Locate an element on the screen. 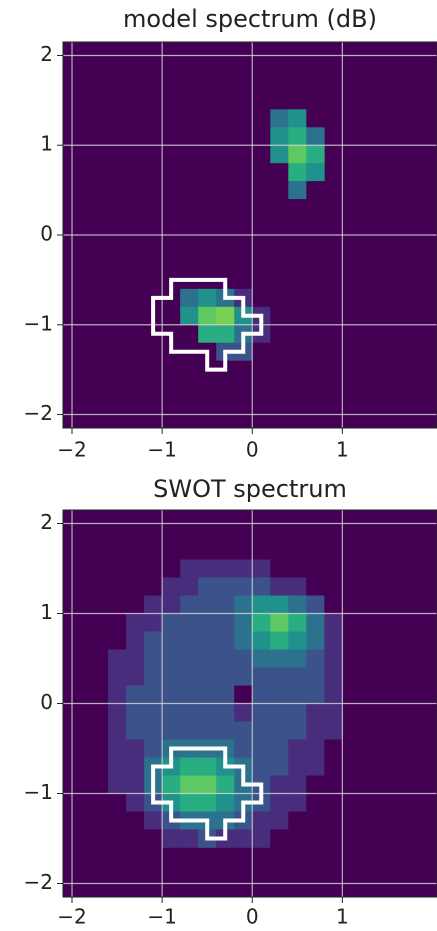 The width and height of the screenshot is (437, 931). x-tick-label: 1 is located at coordinates (342, 450).